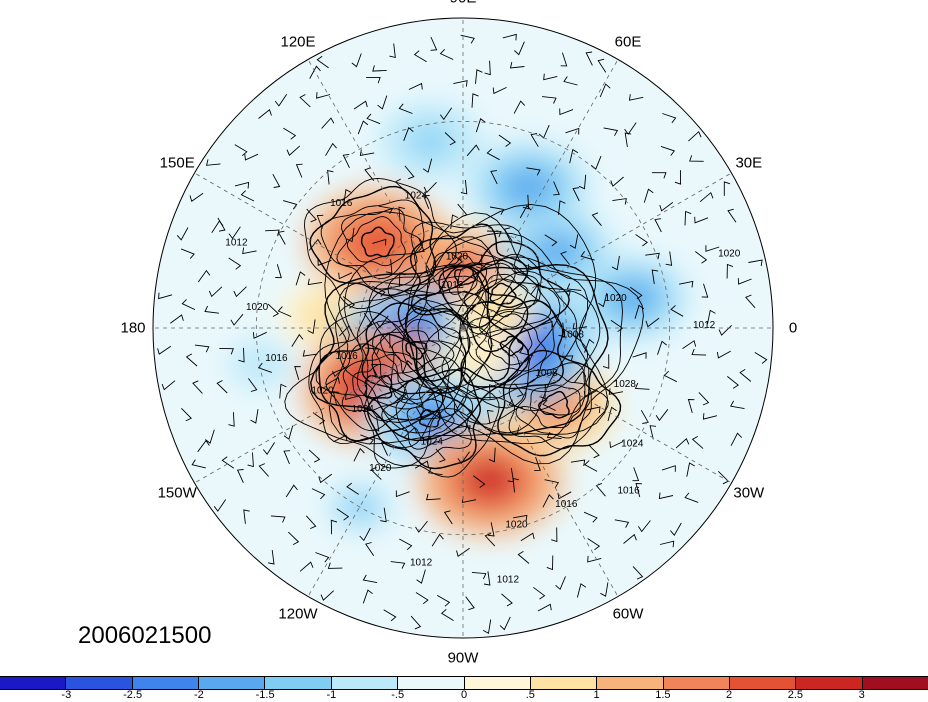 This screenshot has height=702, width=928. I want to click on colorbar-tick-label: -2.5, so click(133, 695).